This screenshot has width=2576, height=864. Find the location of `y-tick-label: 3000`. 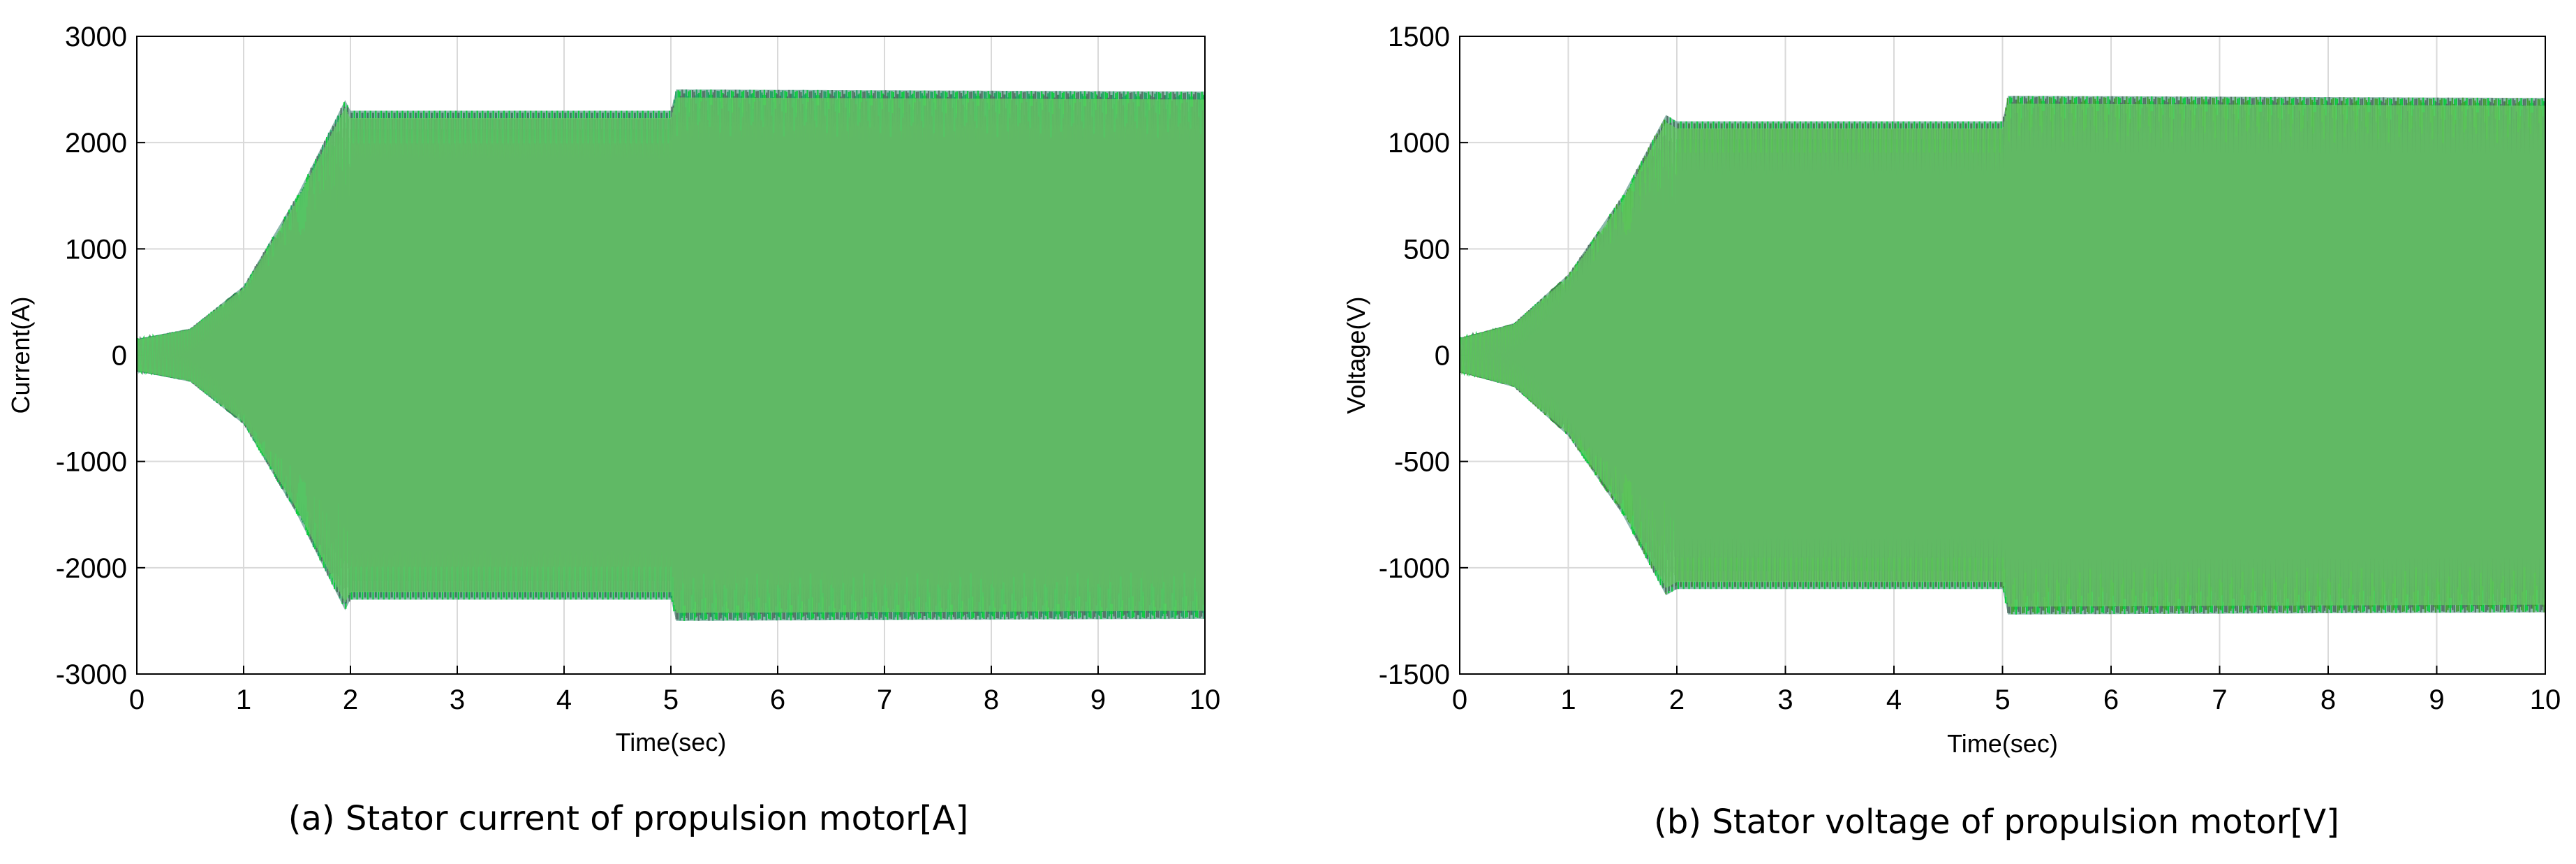

y-tick-label: 3000 is located at coordinates (96, 37).